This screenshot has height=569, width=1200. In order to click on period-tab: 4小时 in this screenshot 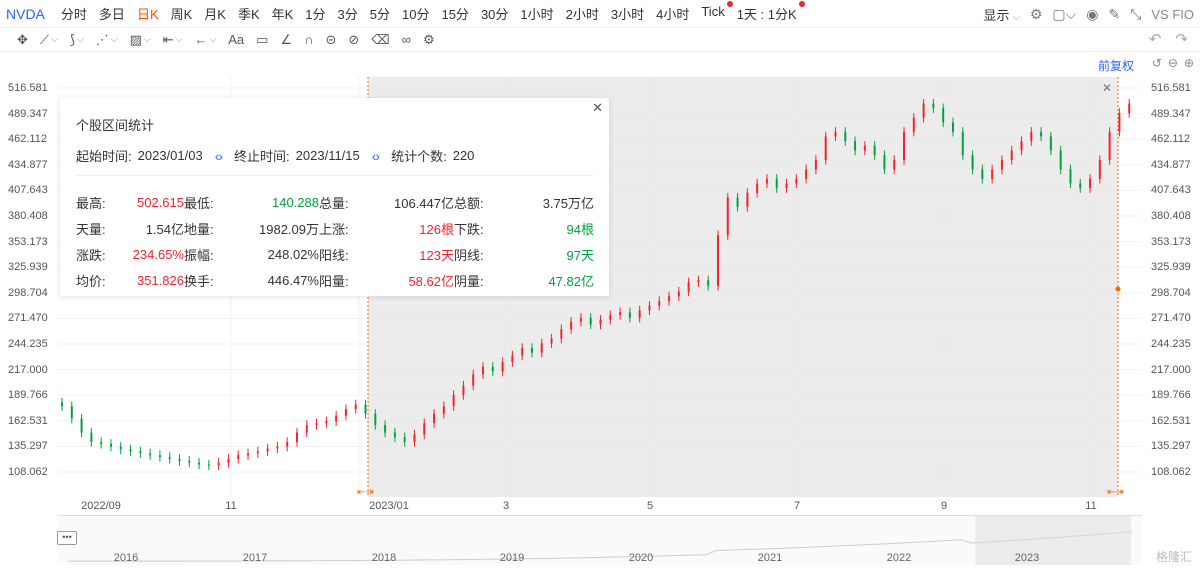, I will do `click(673, 14)`.